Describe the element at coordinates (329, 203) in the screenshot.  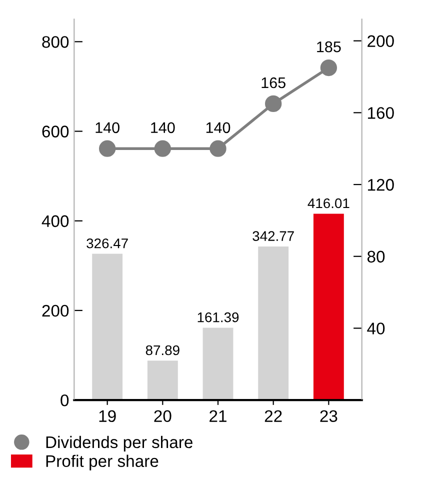
I see `data-label: 416.01` at that location.